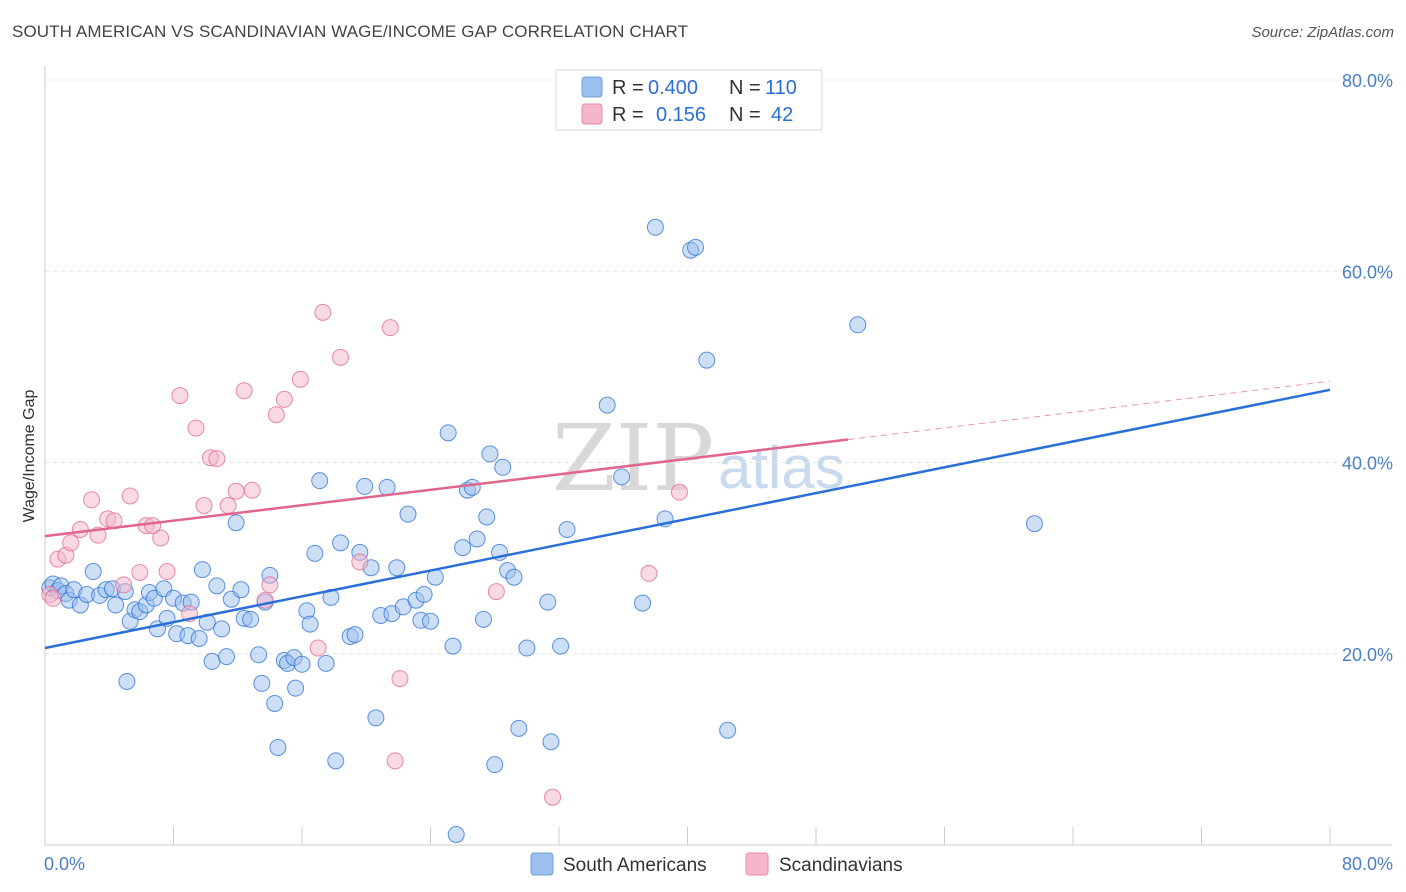 This screenshot has height=892, width=1406. What do you see at coordinates (781, 467) in the screenshot?
I see `watermark-atlas: atlas` at bounding box center [781, 467].